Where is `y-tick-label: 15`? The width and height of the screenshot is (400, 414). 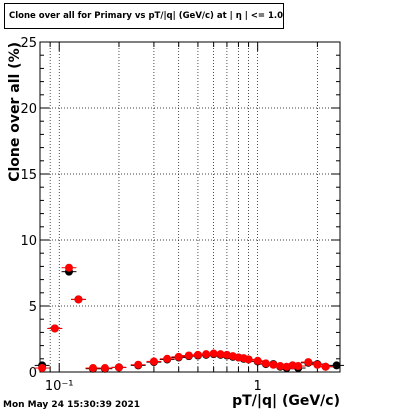
y-tick-label: 15 is located at coordinates (28, 175).